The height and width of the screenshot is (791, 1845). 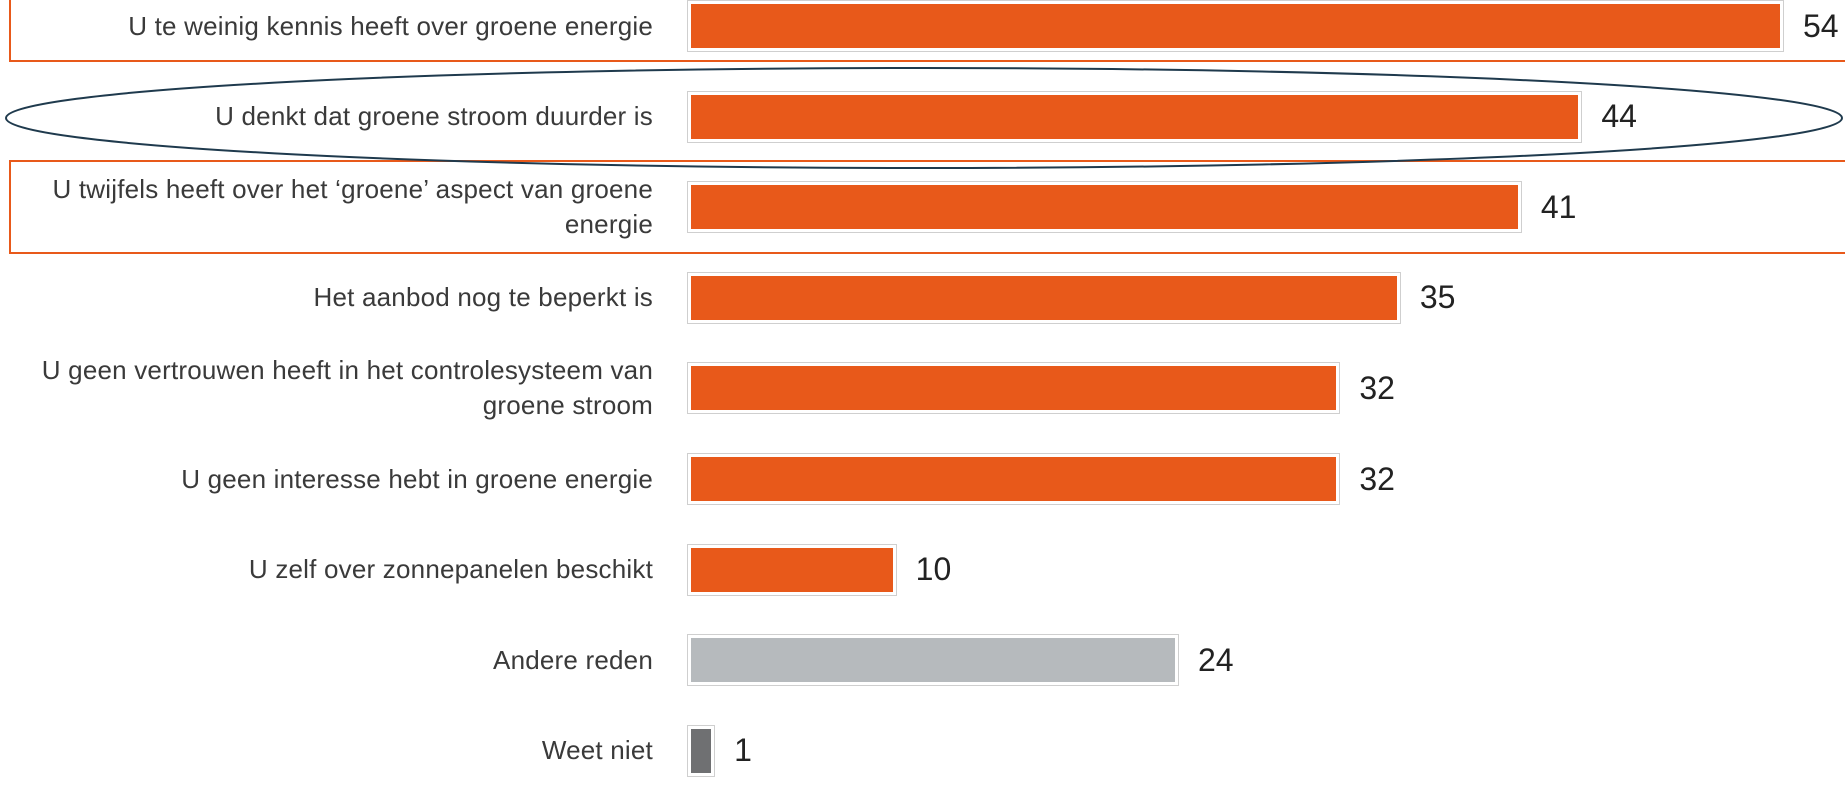 What do you see at coordinates (1216, 659) in the screenshot?
I see `value-label: 24` at bounding box center [1216, 659].